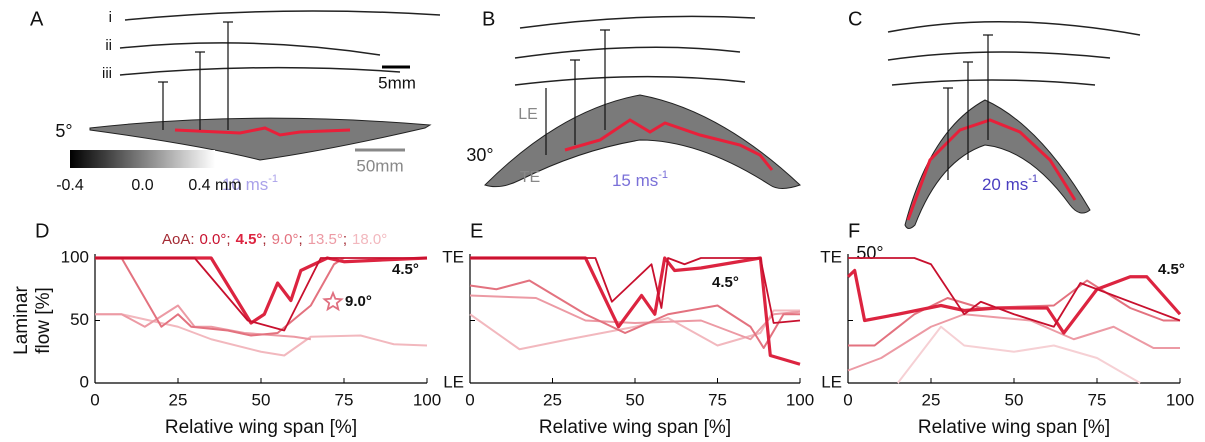 This screenshot has width=1205, height=442. Describe the element at coordinates (530, 177) in the screenshot. I see `edge-label: TE` at that location.